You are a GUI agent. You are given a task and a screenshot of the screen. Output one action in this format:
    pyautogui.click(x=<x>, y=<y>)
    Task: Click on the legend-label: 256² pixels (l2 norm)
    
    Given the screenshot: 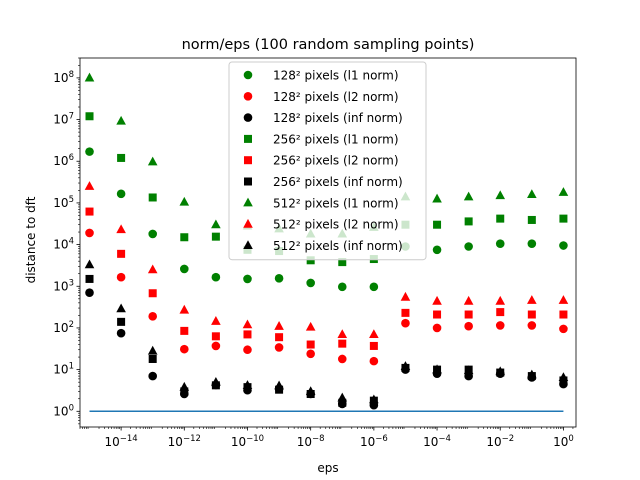 What is the action you would take?
    pyautogui.click(x=336, y=161)
    